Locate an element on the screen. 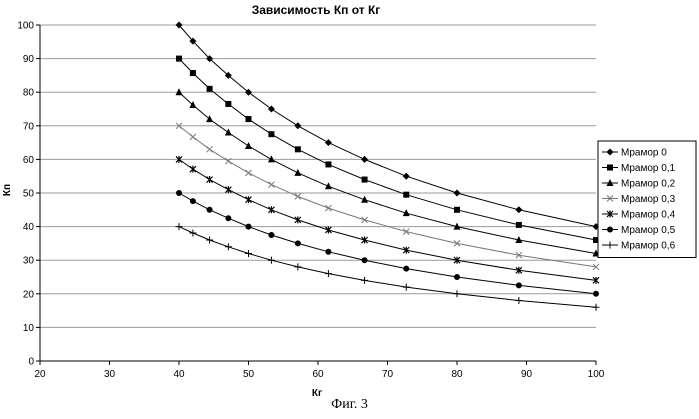 The image size is (699, 419). x-tick-labels: 20 30 40 50 60 70 80 90 100 is located at coordinates (319, 374).